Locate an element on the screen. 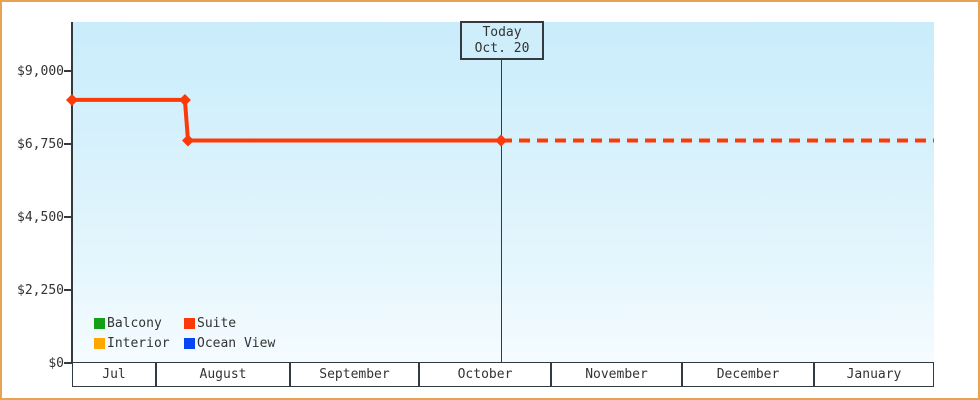  month-label: Jul is located at coordinates (114, 374).